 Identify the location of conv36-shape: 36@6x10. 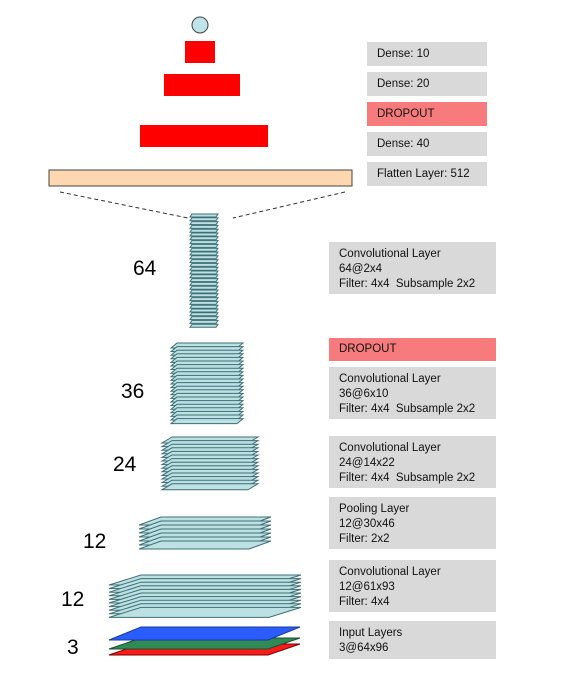
(364, 394).